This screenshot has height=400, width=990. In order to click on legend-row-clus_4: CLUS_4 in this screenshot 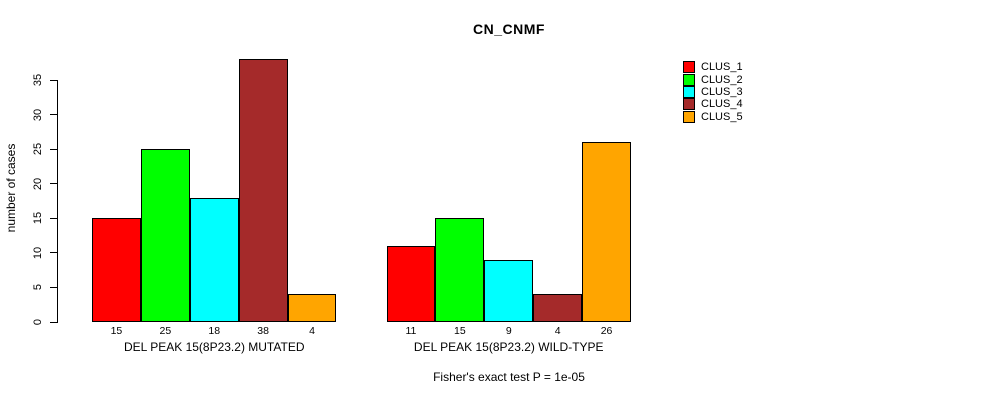, I will do `click(713, 104)`.